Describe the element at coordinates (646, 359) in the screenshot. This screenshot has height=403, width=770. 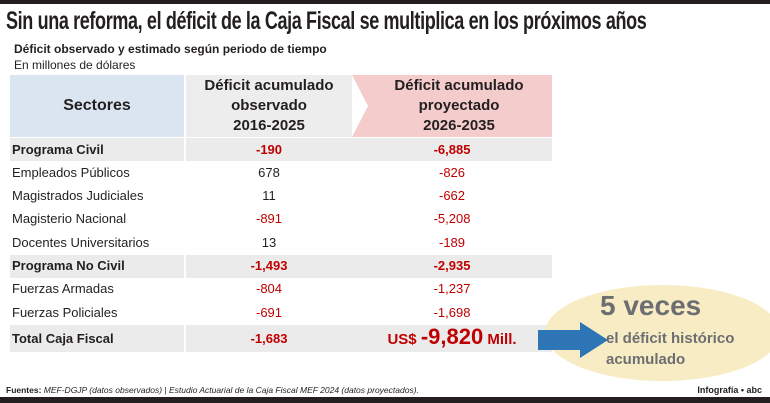
I see `callout-line: acumulado` at that location.